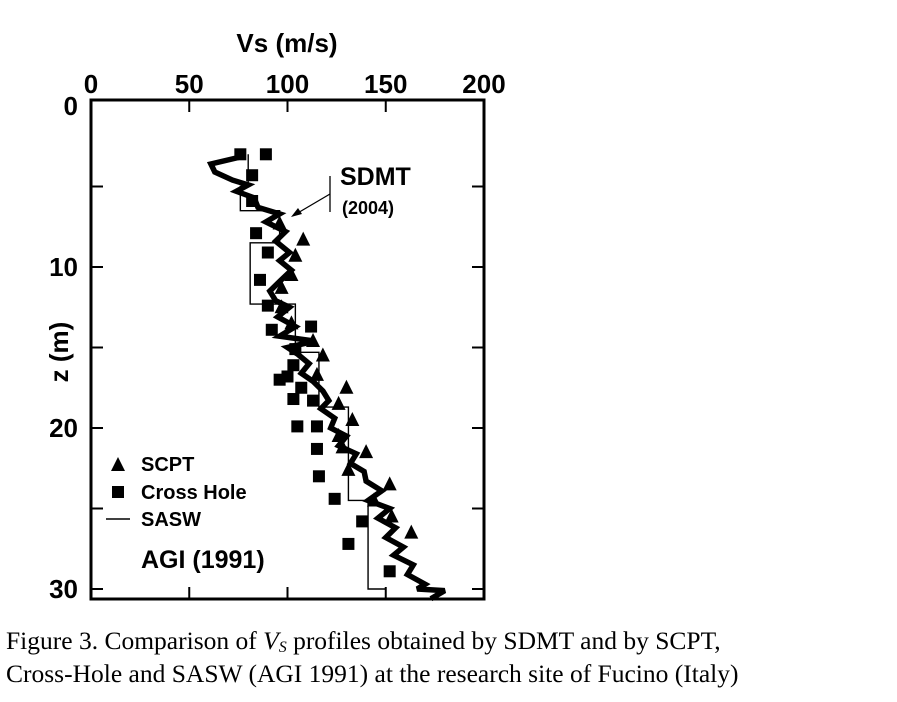 This screenshot has width=897, height=702. I want to click on sdmt-annotation: SDMT (2004), so click(351, 190).